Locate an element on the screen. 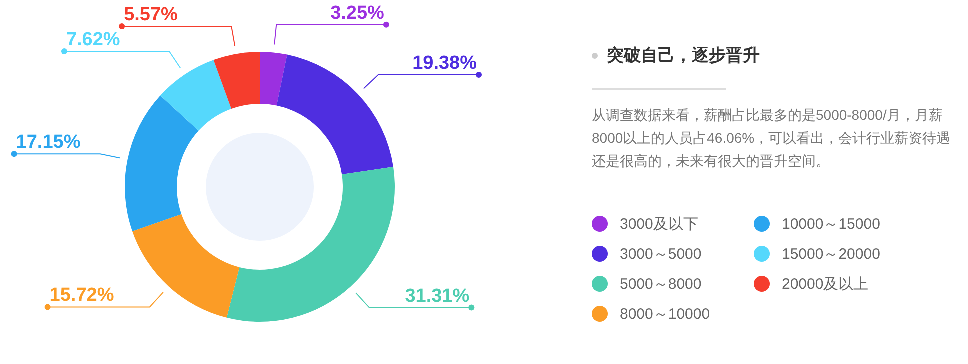  legend-label: 8000～10000 is located at coordinates (665, 314).